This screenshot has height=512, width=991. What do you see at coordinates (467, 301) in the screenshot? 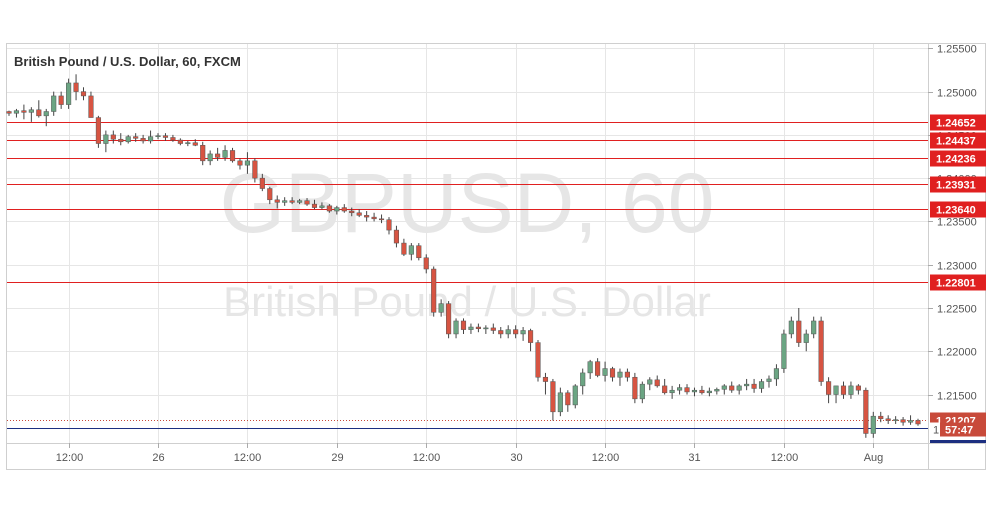
I see `watermark-name: British Pound / U.S. Dollar` at bounding box center [467, 301].